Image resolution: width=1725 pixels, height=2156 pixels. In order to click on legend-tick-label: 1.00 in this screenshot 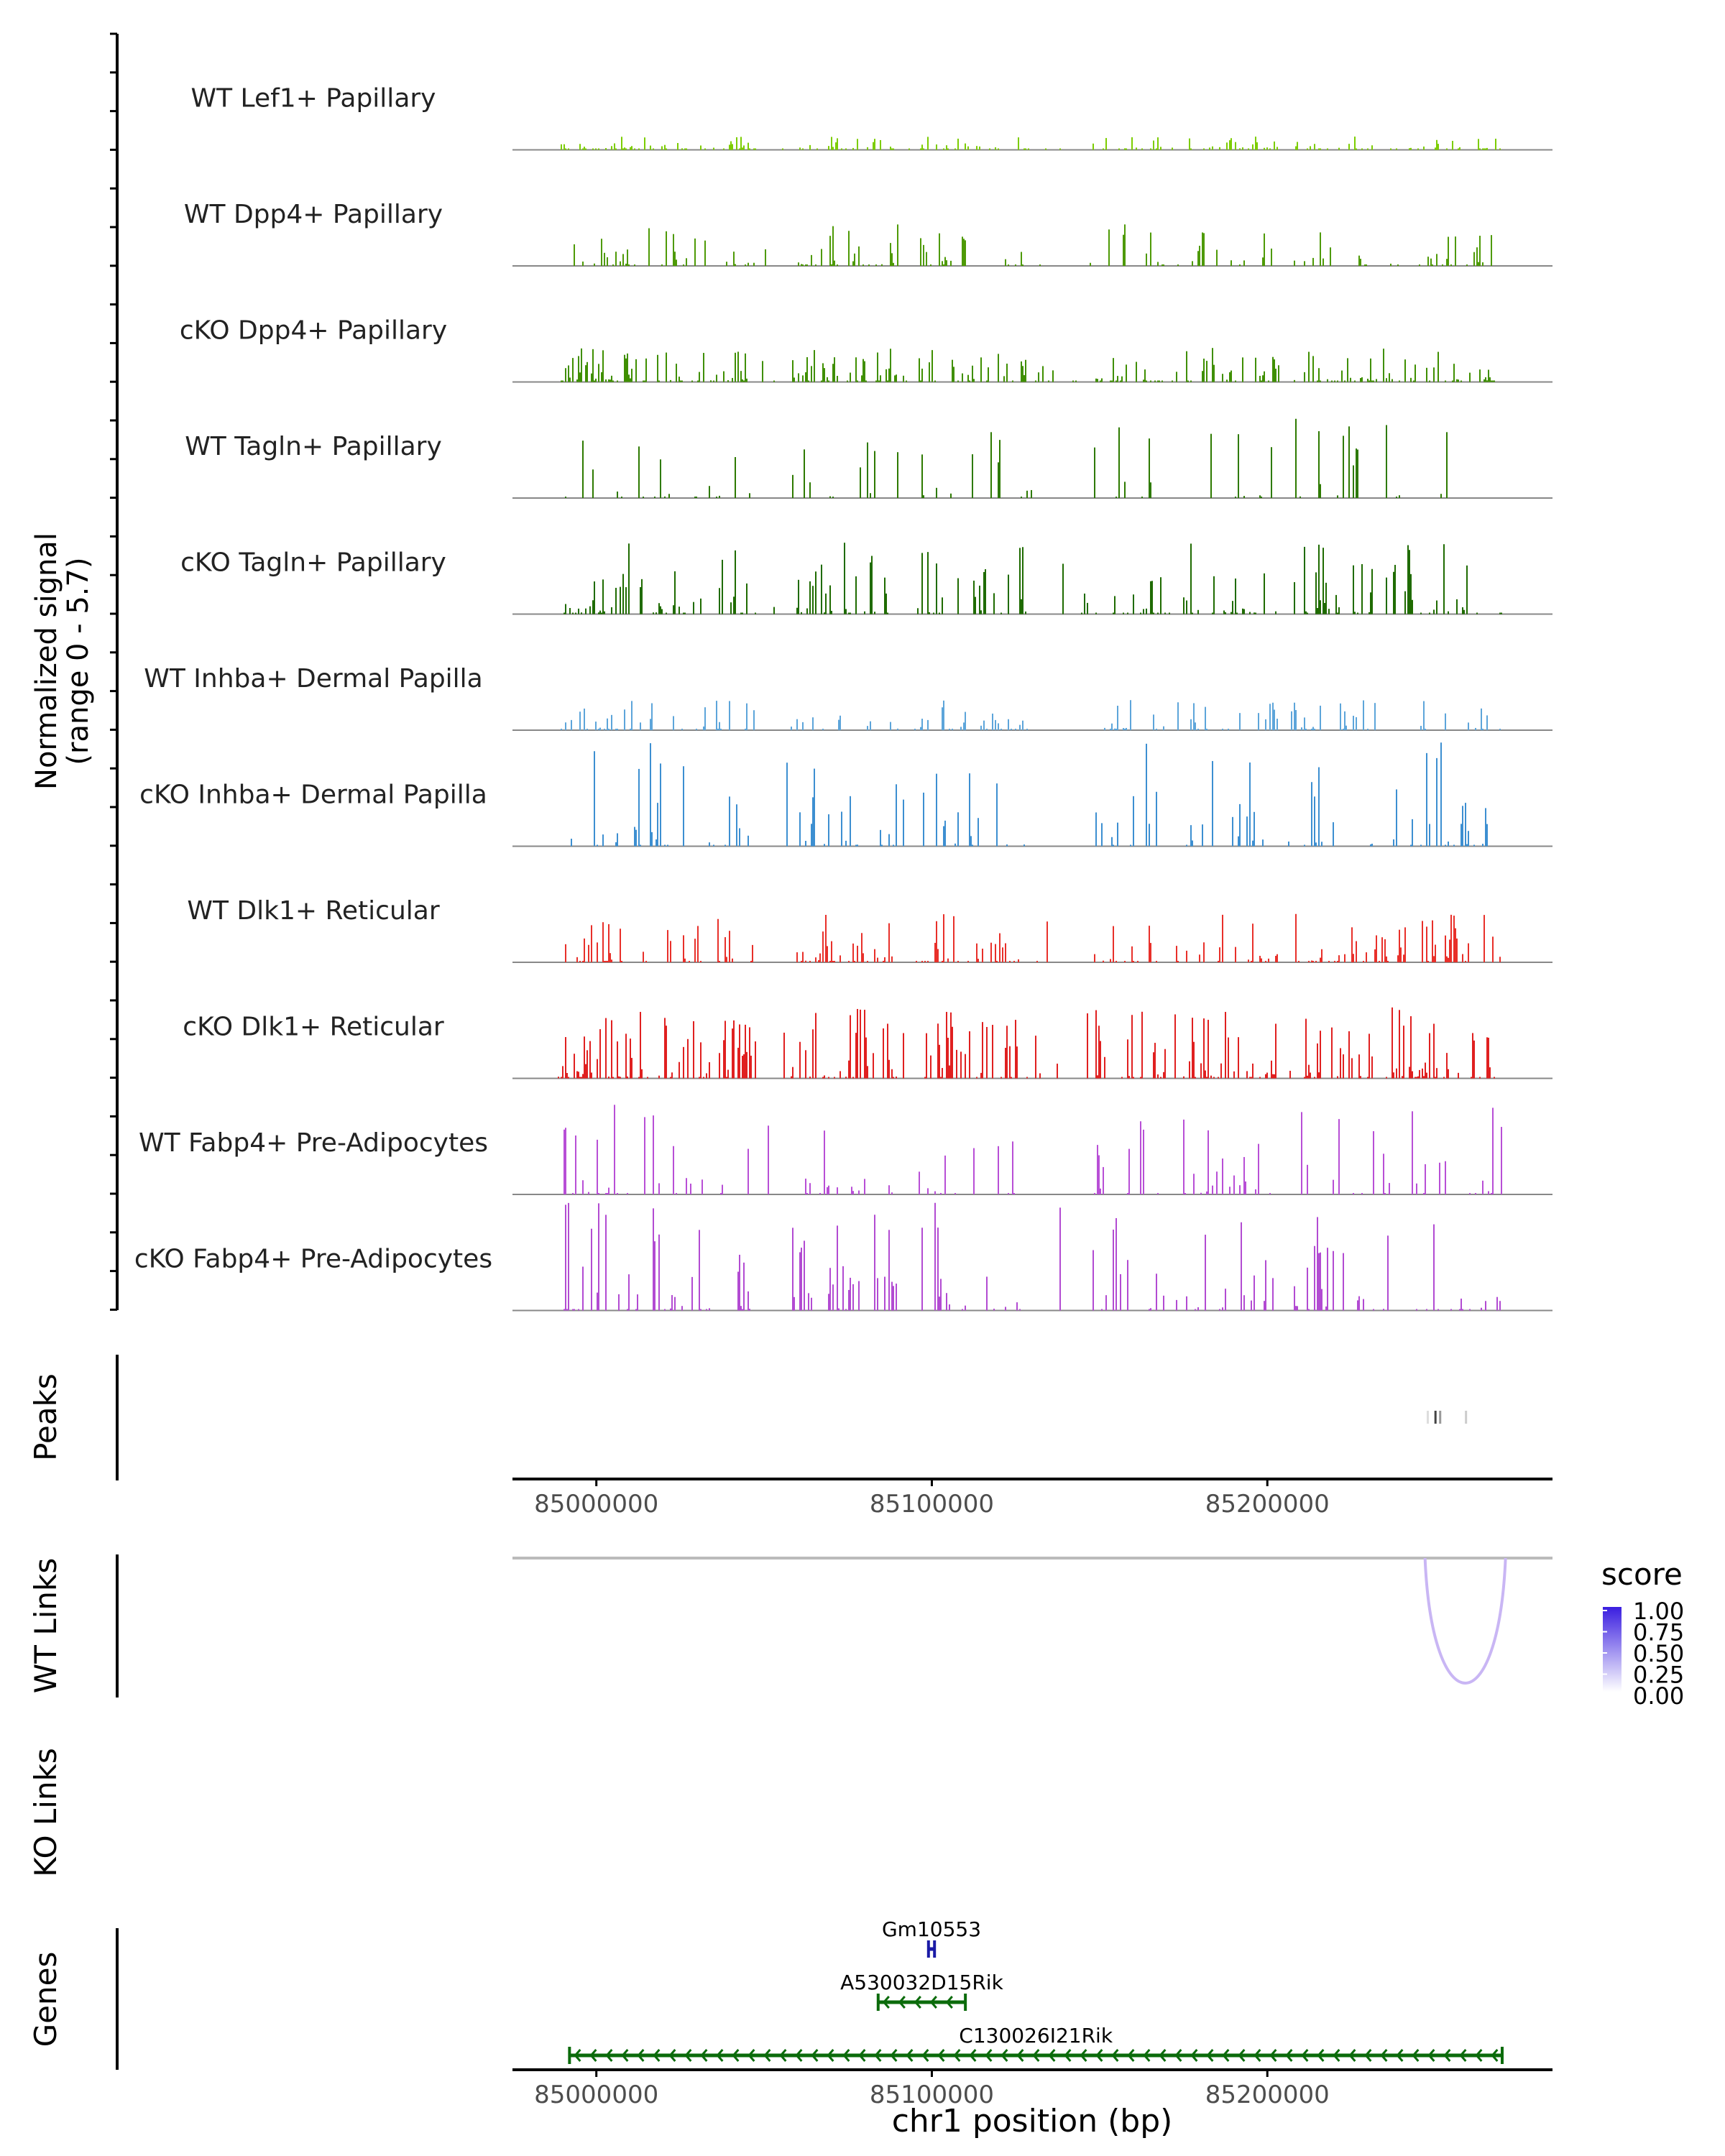, I will do `click(1658, 1612)`.